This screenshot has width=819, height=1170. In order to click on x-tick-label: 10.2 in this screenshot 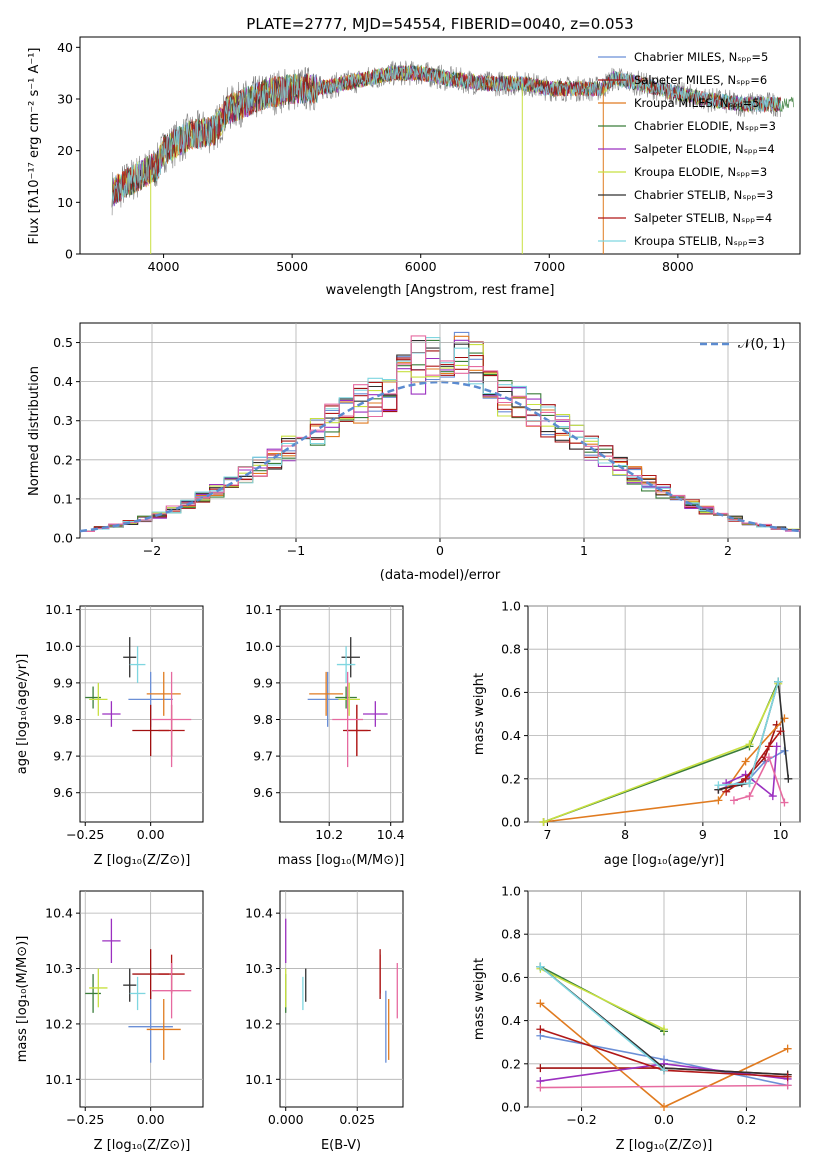, I will do `click(329, 834)`.